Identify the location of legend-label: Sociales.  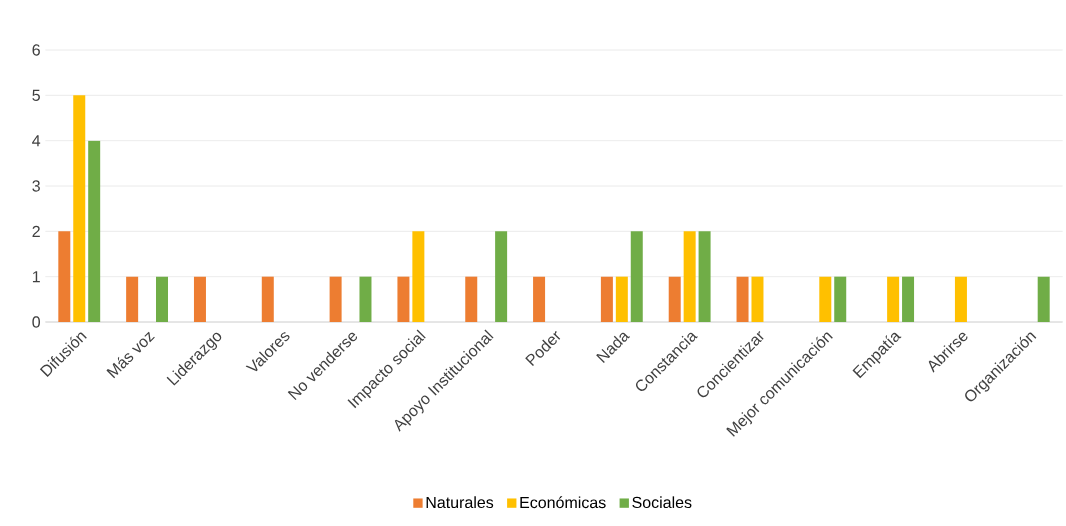
(662, 502).